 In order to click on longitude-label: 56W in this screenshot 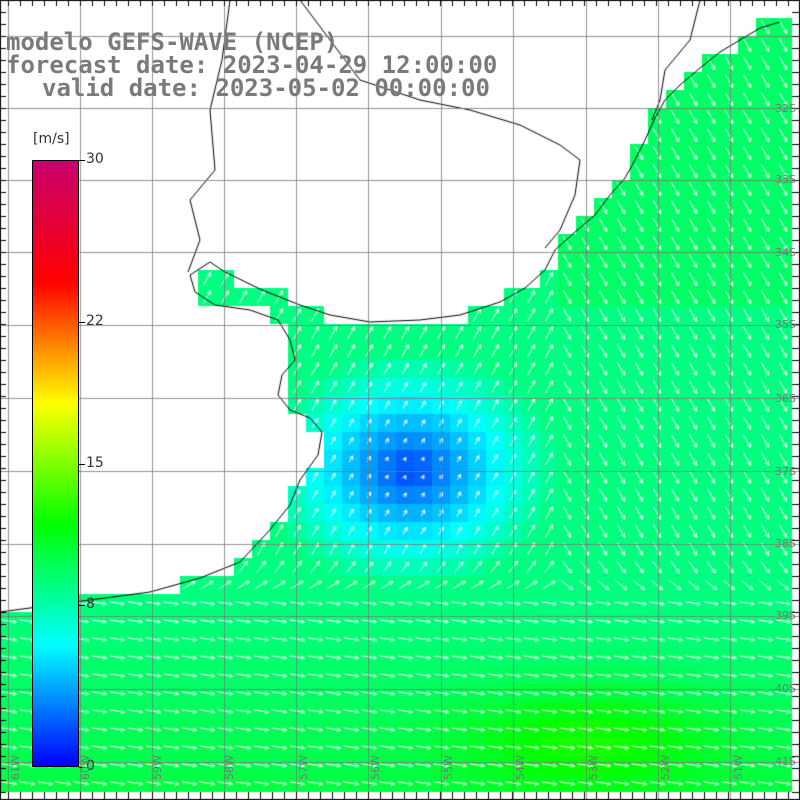, I will do `click(375, 767)`.